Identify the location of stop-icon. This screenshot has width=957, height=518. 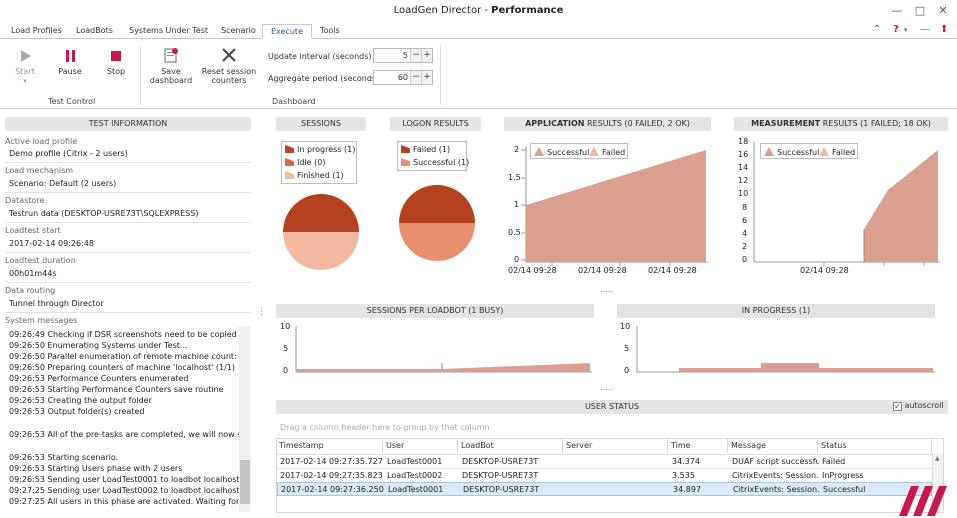
(116, 56).